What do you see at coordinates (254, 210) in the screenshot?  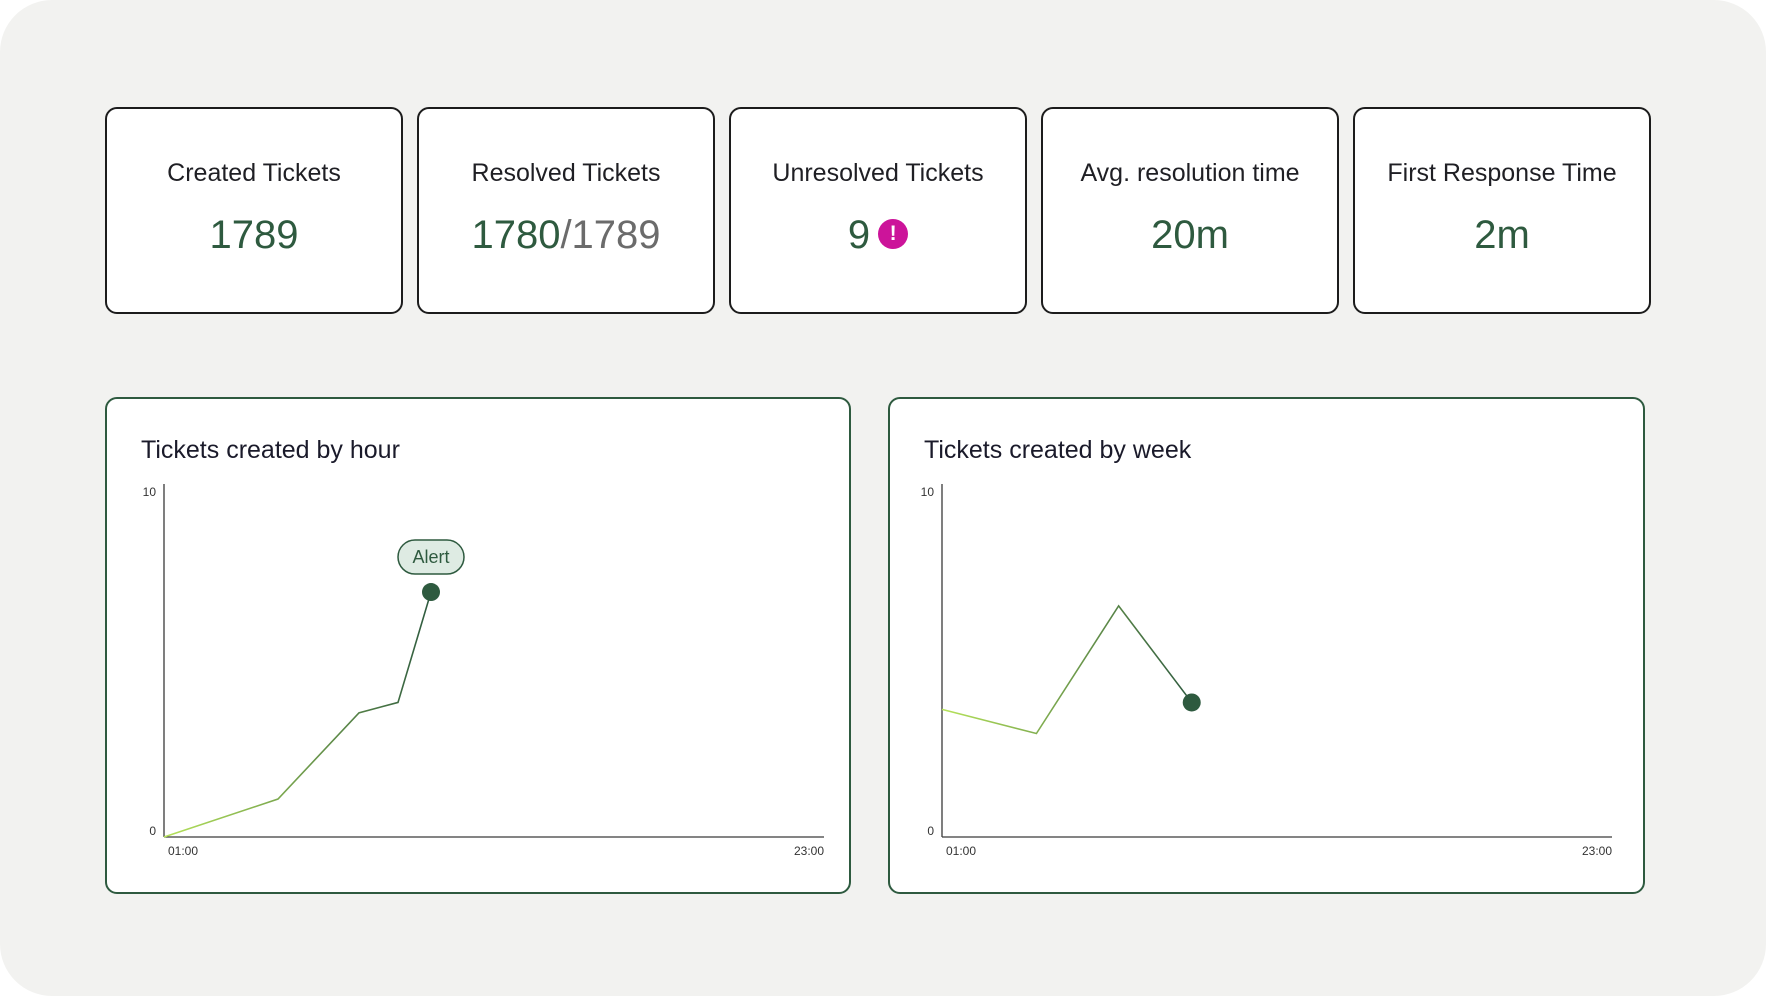 I see `created-tickets-card: Created Tickets 1789` at bounding box center [254, 210].